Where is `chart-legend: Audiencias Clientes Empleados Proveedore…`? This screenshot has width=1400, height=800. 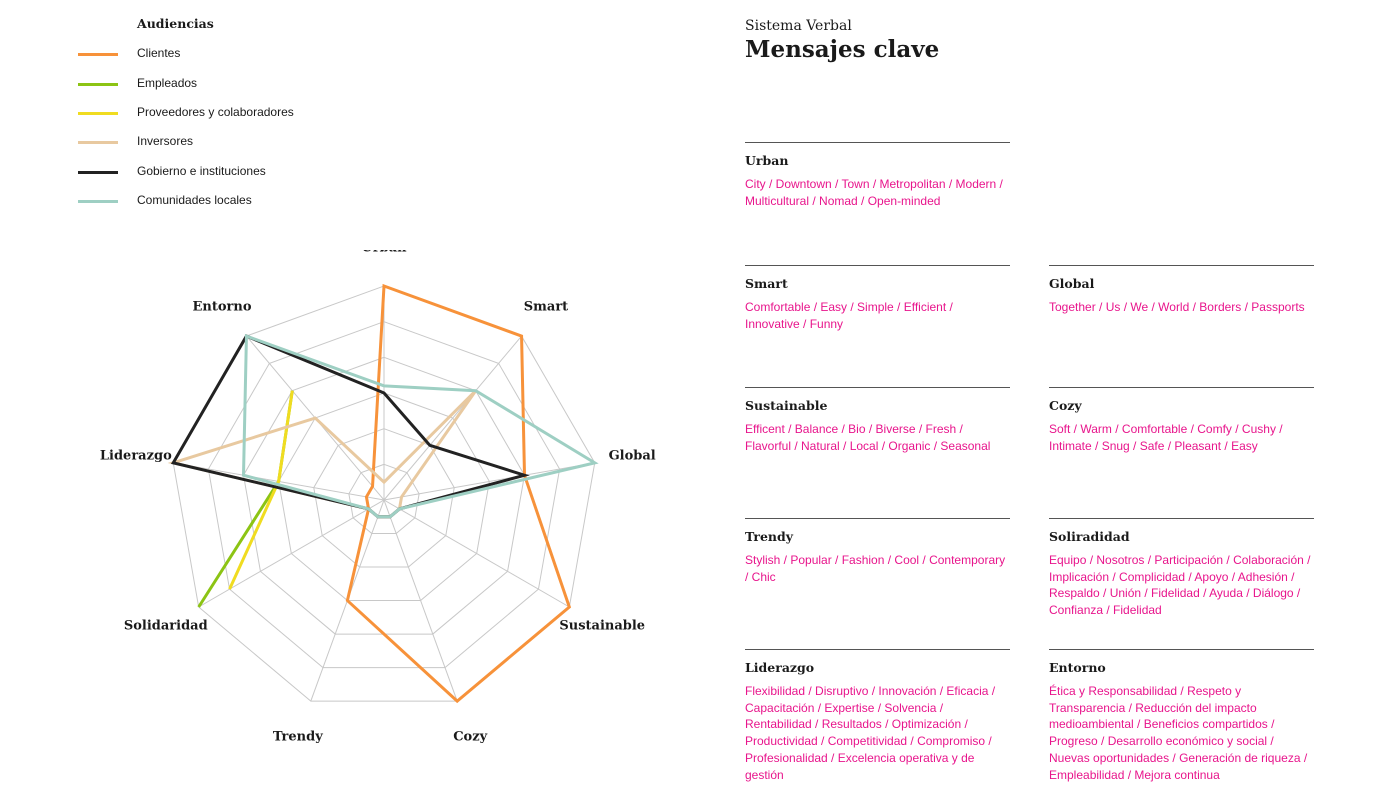
chart-legend: Audiencias Clientes Empleados Proveedore… is located at coordinates (228, 110).